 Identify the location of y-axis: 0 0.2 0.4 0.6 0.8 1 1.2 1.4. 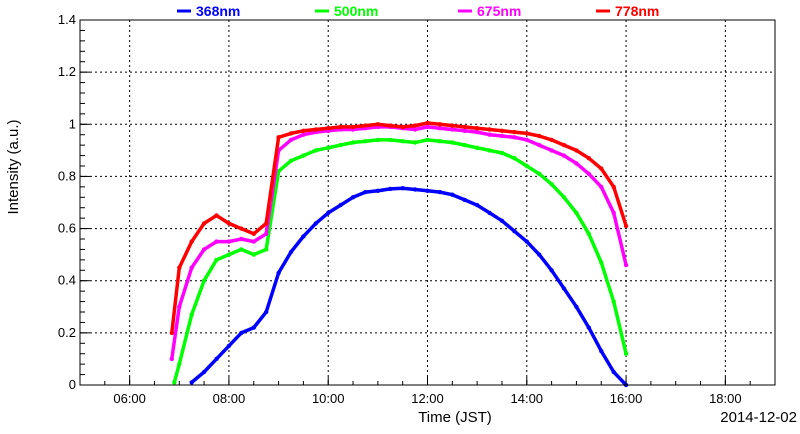
(74, 202).